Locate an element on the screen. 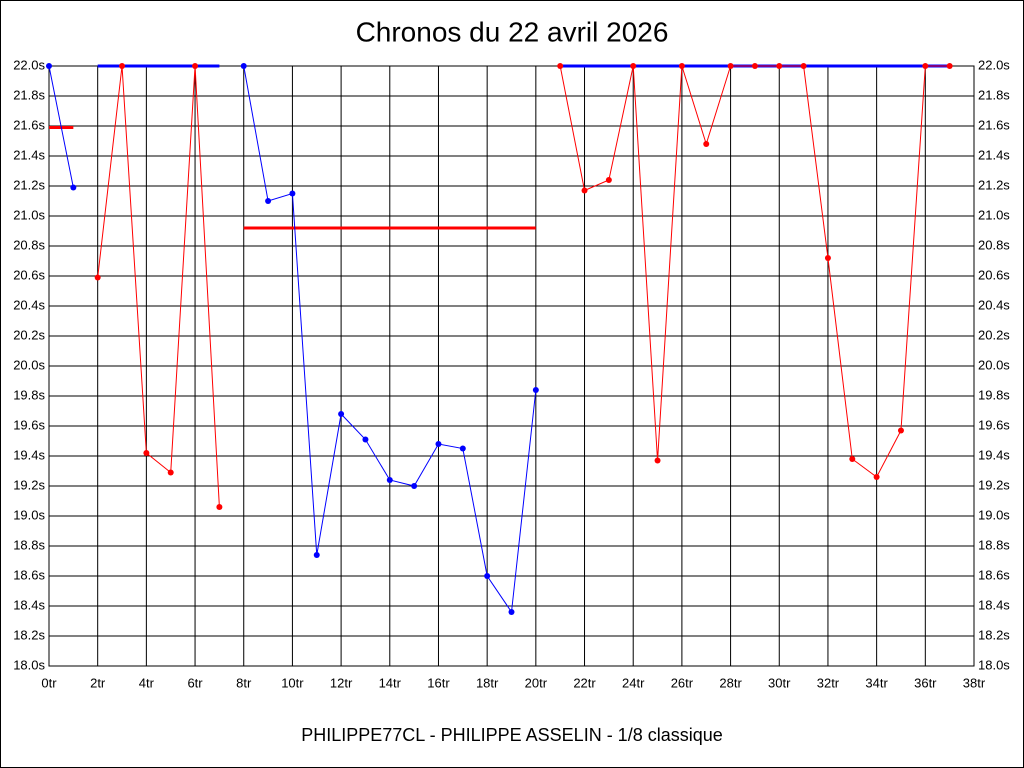 Image resolution: width=1024 pixels, height=768 pixels. y-tick-label: 21.4s is located at coordinates (29, 154).